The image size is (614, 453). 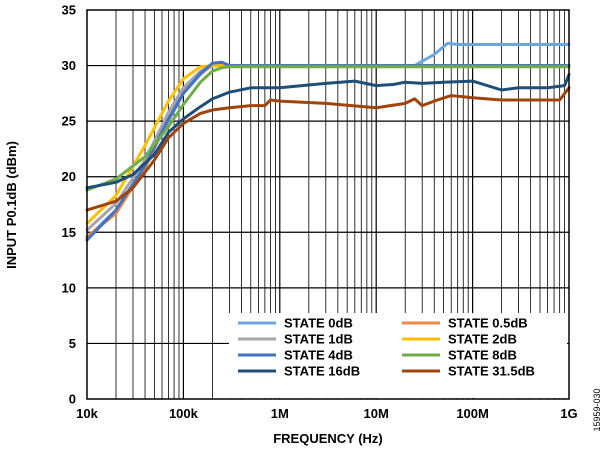 I want to click on legend-label: STATE 16dB, so click(x=322, y=371).